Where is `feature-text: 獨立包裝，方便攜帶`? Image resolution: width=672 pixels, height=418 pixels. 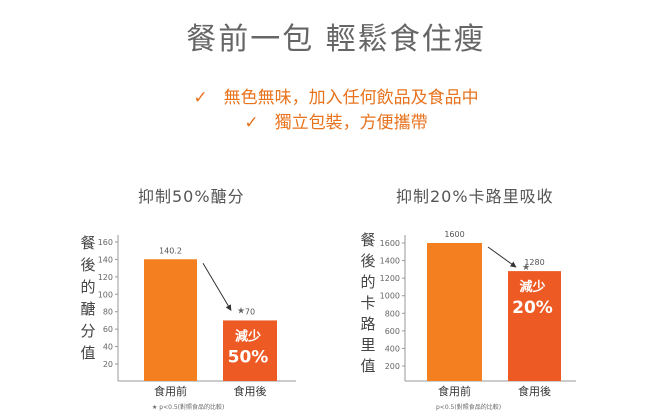
feature-text: 獨立包裝，方便攜帶 is located at coordinates (351, 123).